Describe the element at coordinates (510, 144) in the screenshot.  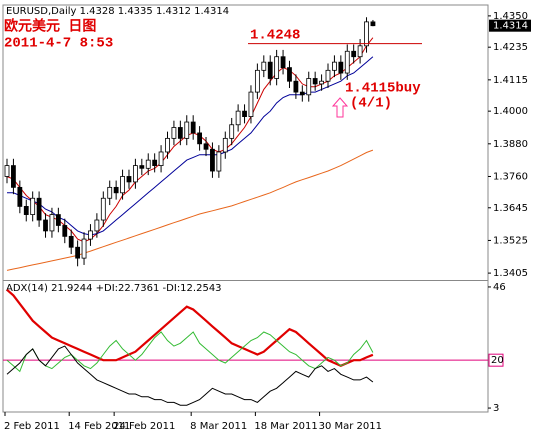
I see `y-tick-label: 1.3880` at that location.